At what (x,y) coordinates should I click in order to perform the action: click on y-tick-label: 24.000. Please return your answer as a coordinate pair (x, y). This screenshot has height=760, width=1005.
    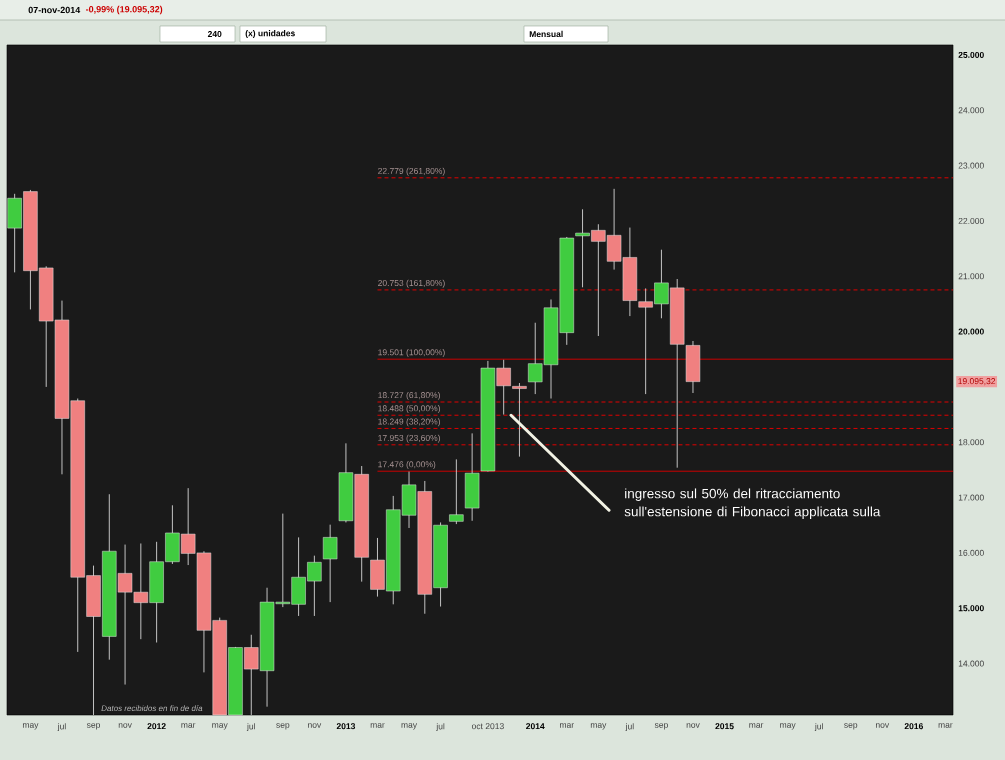
    Looking at the image, I should click on (971, 110).